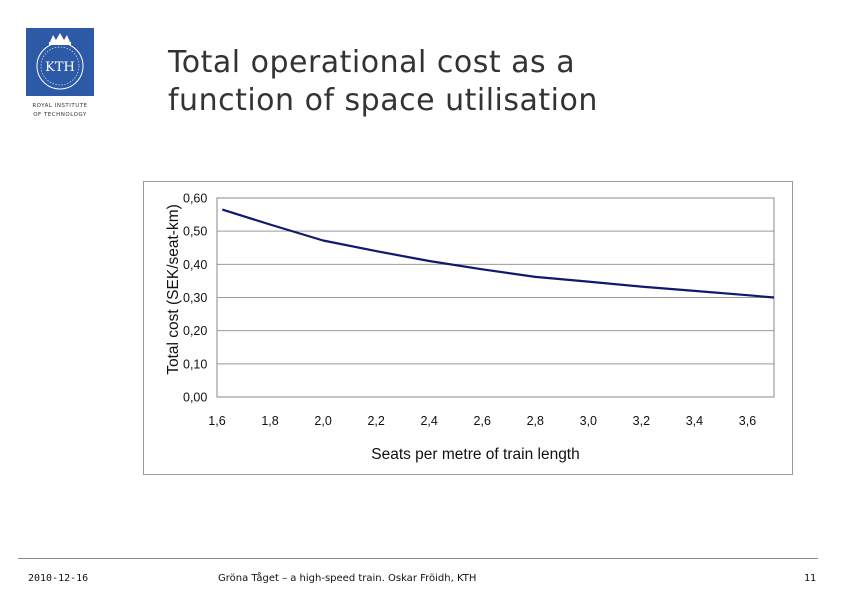 This screenshot has width=842, height=595. What do you see at coordinates (641, 421) in the screenshot?
I see `x-tick-label: 3,2` at bounding box center [641, 421].